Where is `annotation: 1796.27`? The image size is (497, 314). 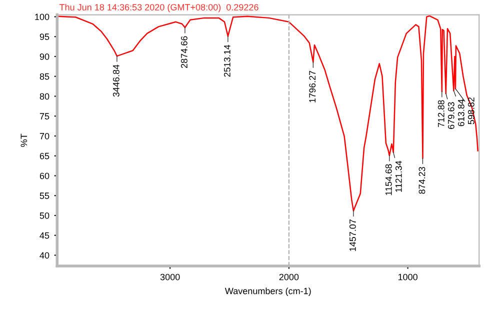
annotation: 1796.27 is located at coordinates (312, 86).